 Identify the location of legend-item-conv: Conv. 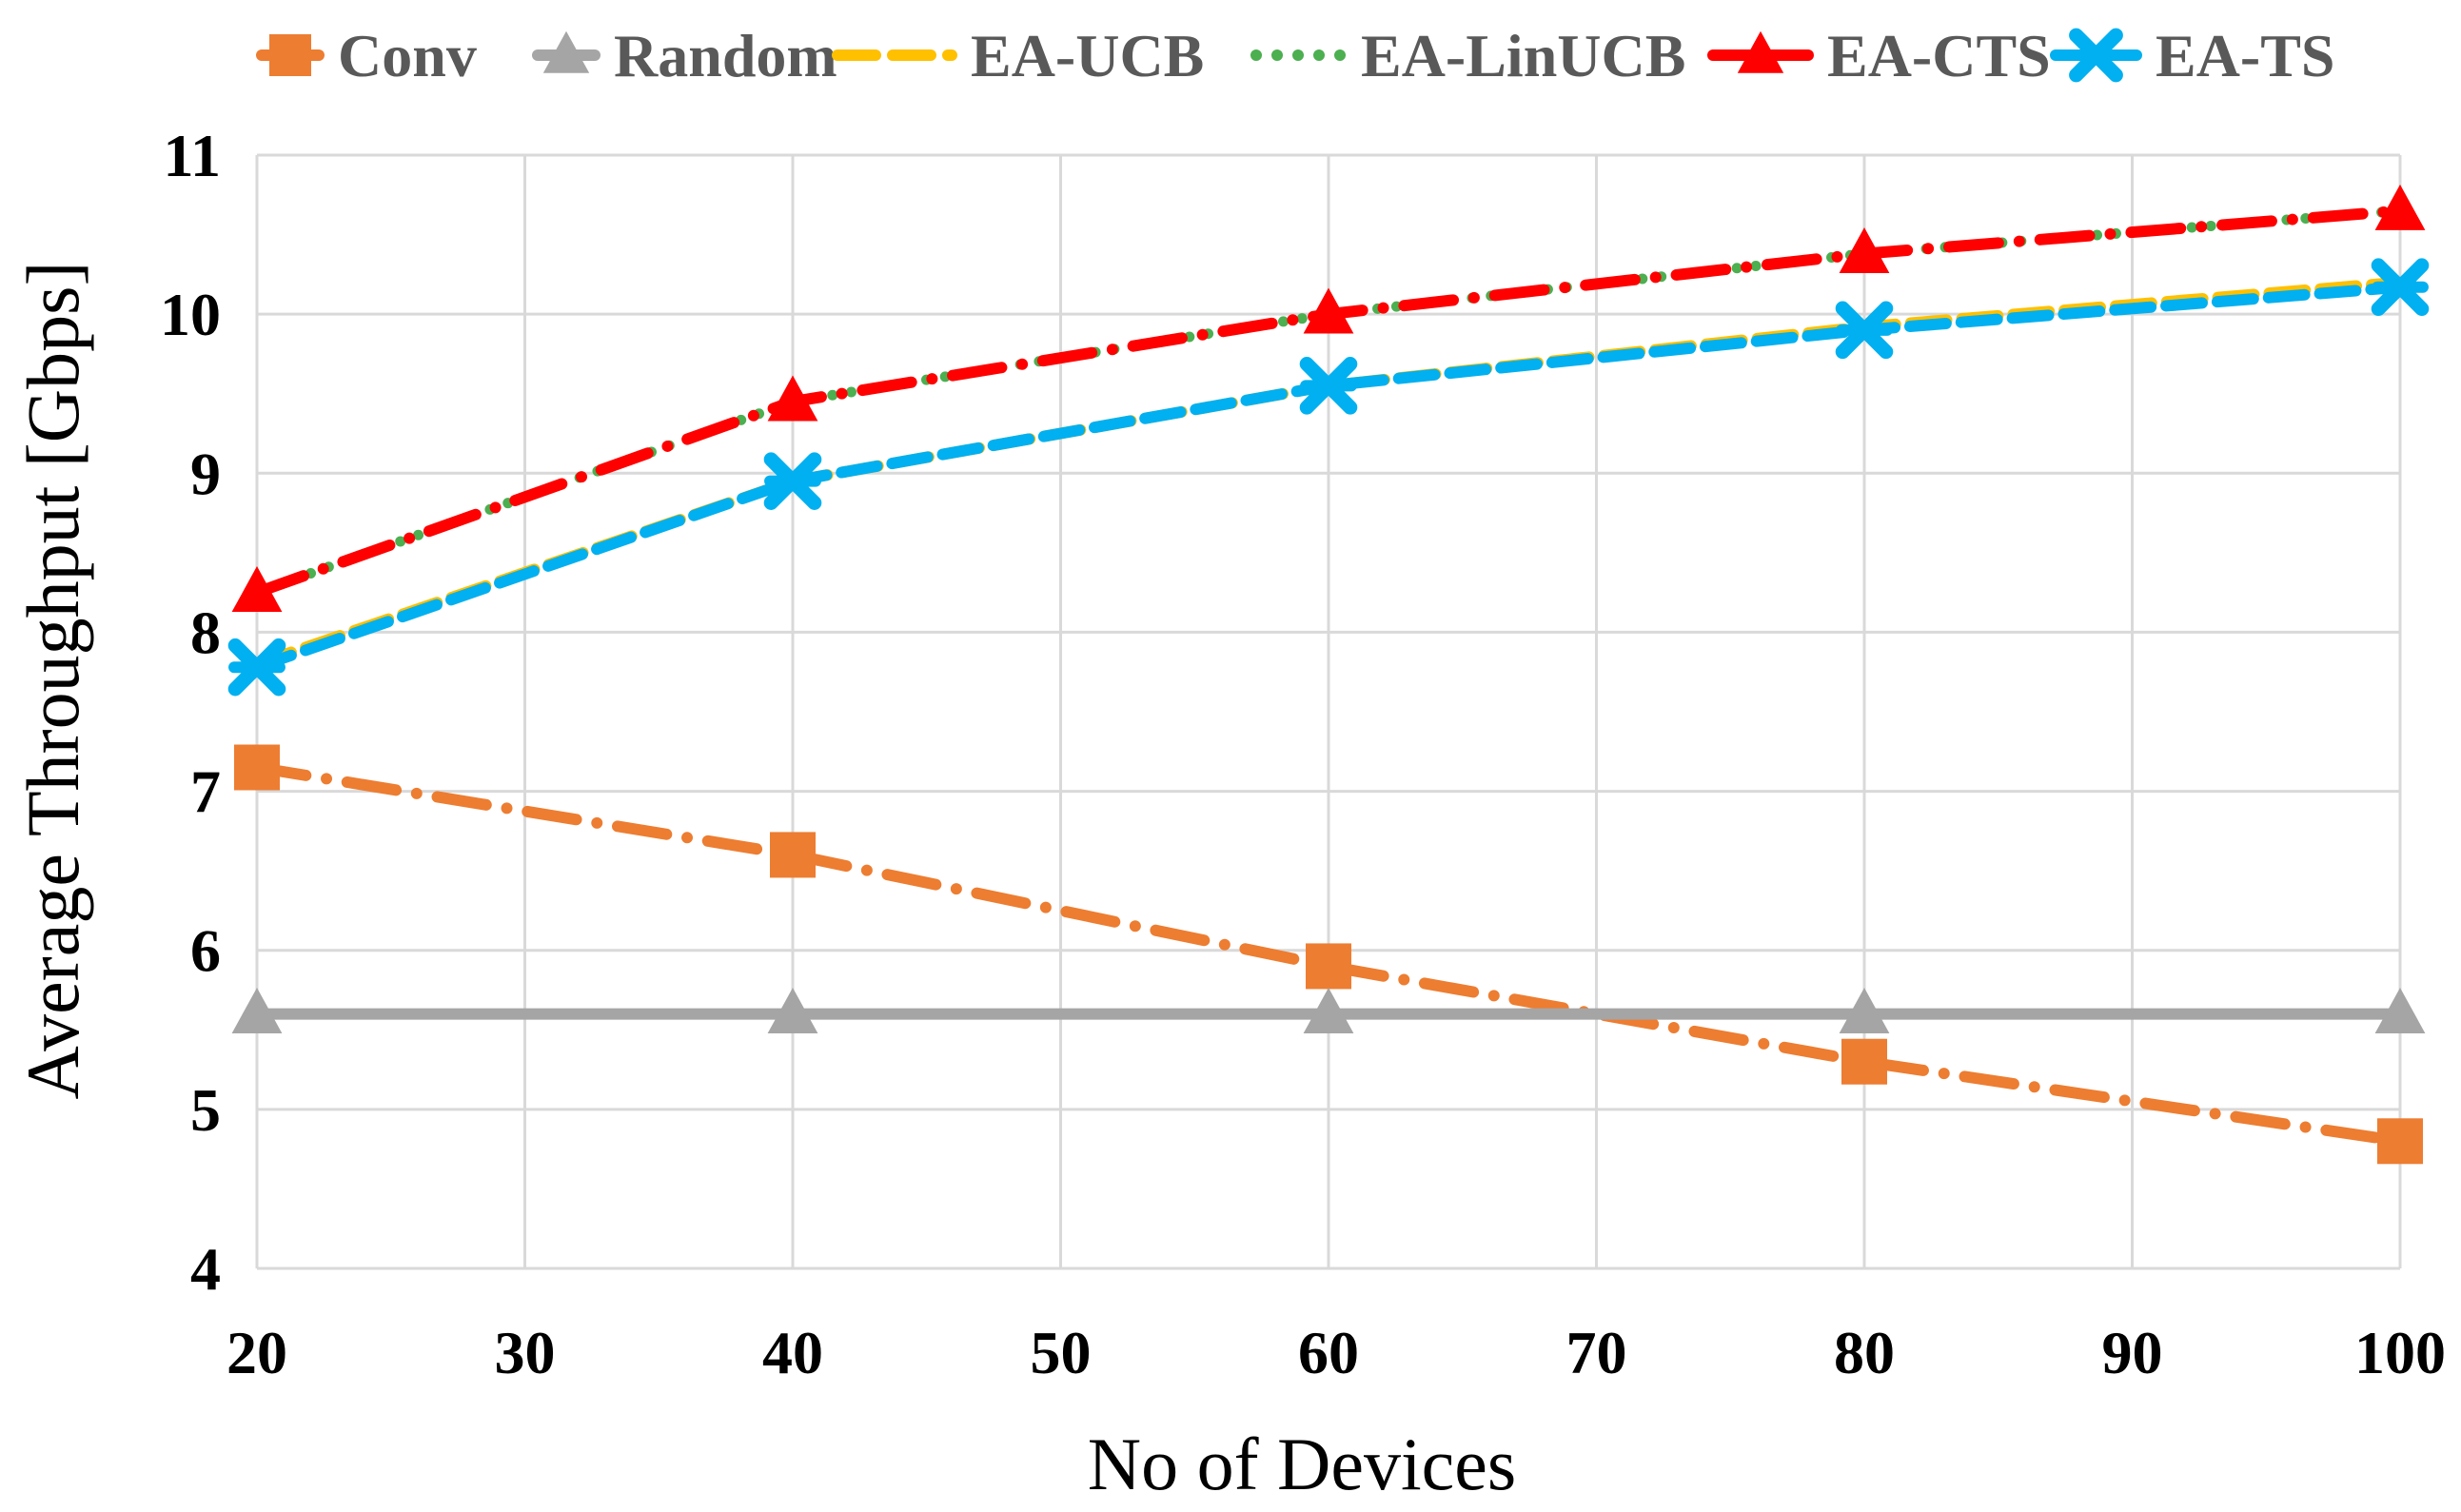
(366, 55).